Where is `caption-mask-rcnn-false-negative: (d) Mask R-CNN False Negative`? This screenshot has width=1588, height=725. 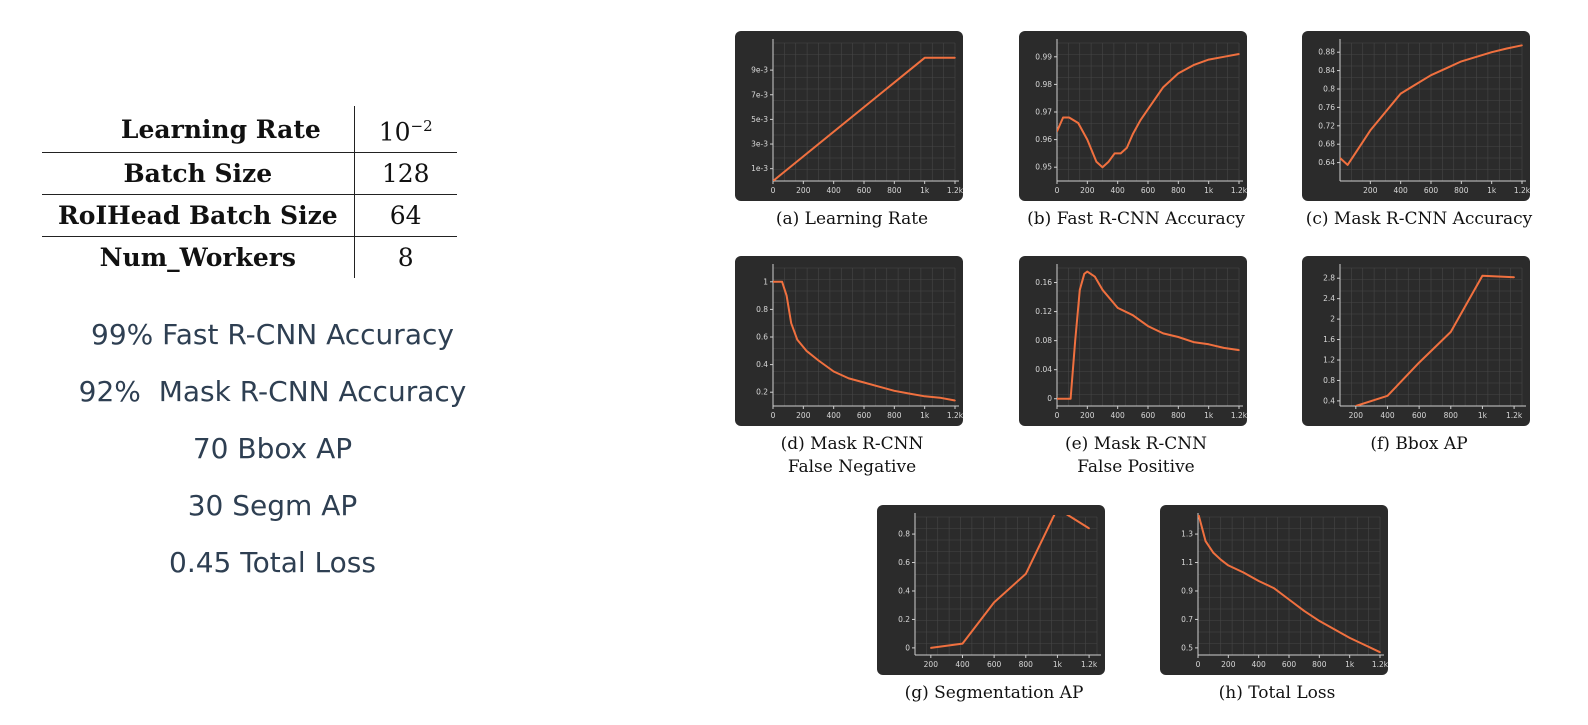
caption-mask-rcnn-false-negative: (d) Mask R-CNN False Negative is located at coordinates (852, 455).